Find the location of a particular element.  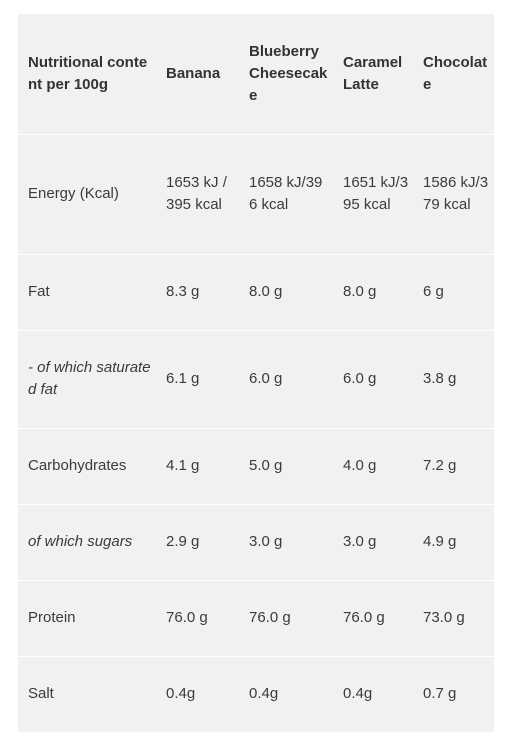

cell-caramel-latte: 6.0 g is located at coordinates (373, 379).